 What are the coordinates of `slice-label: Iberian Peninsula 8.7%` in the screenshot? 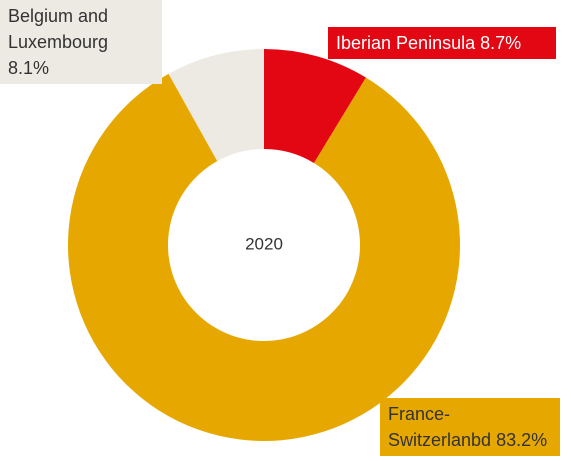 It's located at (442, 43).